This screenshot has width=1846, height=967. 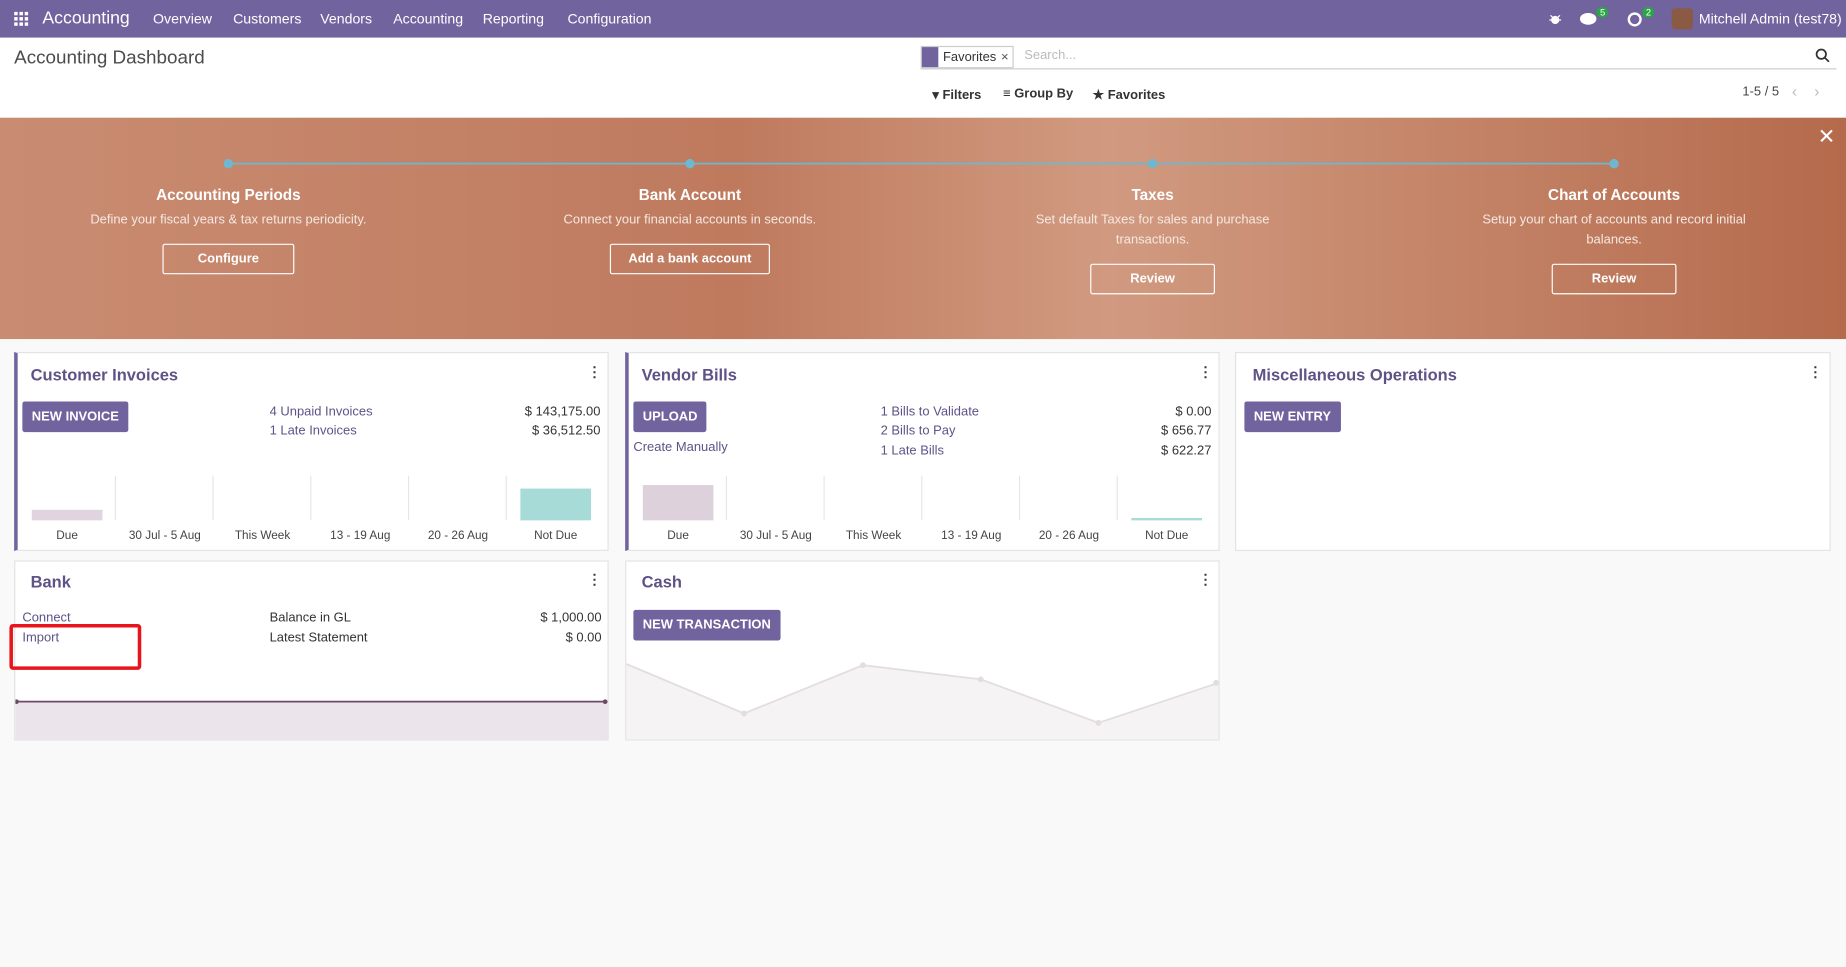 I want to click on page-title: Accounting Dashboard, so click(x=109, y=58).